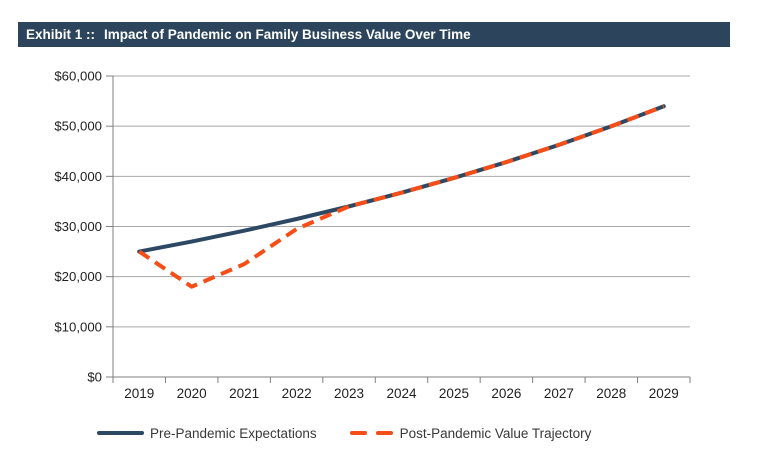 This screenshot has height=468, width=767. I want to click on legend-label-post-pandemic: Post-Pandemic Value Trajectory, so click(495, 433).